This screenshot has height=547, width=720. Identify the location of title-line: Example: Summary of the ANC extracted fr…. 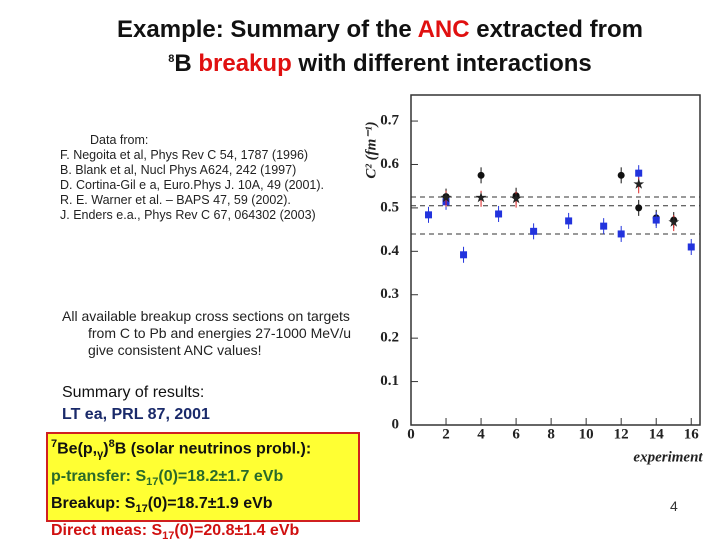
(360, 30).